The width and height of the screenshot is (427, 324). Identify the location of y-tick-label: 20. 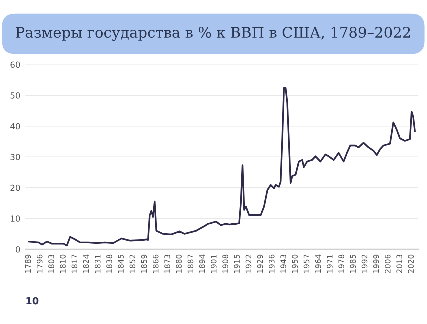
(15, 188).